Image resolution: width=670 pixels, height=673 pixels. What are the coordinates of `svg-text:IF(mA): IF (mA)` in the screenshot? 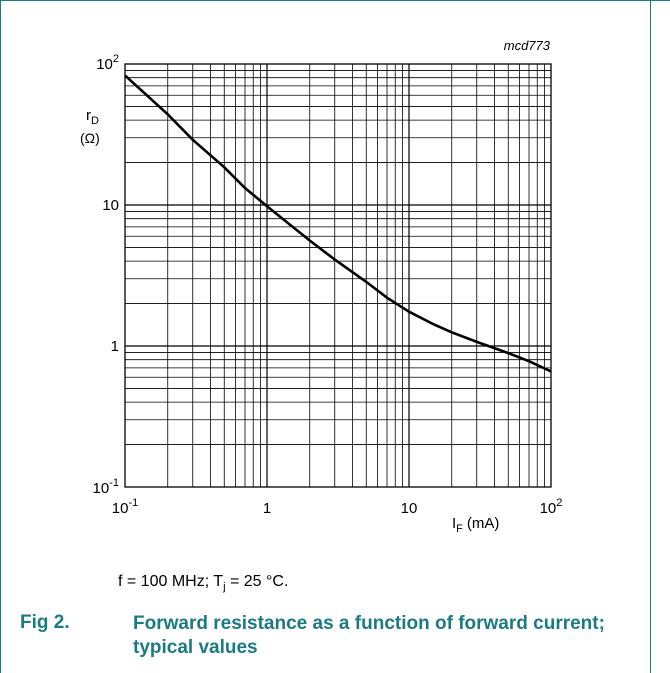 It's located at (475, 525).